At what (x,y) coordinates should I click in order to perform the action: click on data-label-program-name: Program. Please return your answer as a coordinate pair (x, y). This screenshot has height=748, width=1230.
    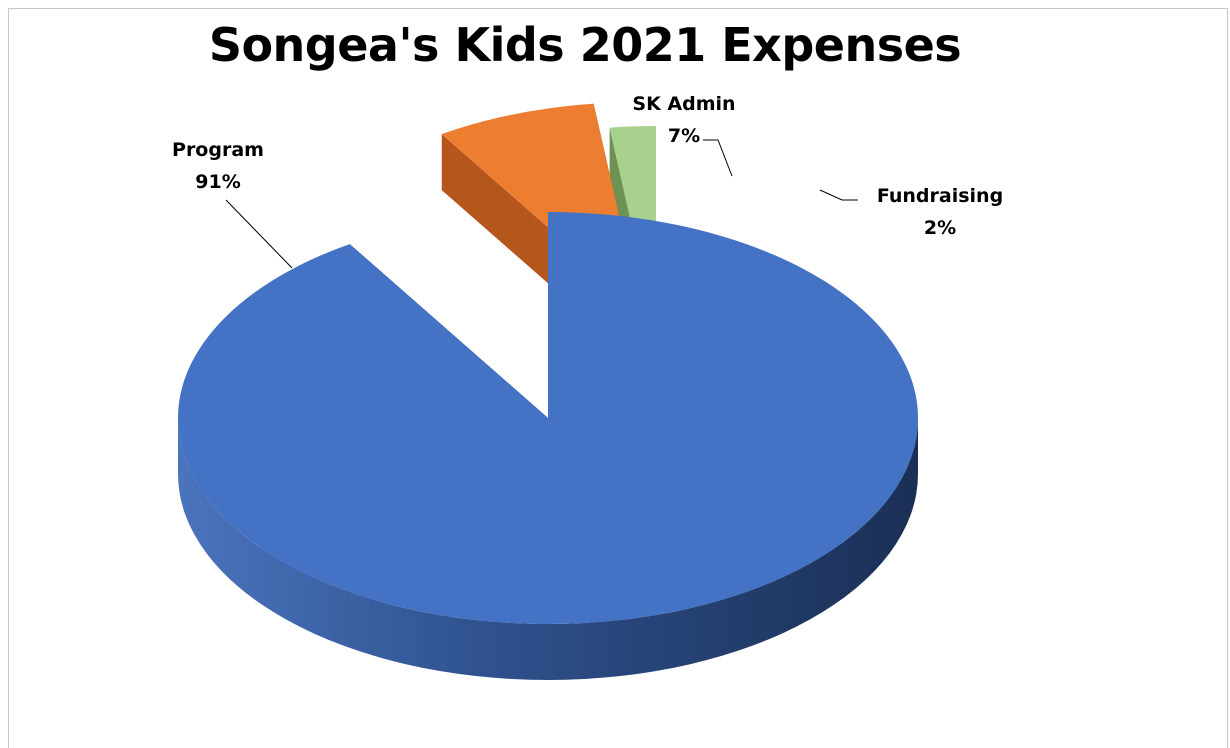
    Looking at the image, I should click on (218, 150).